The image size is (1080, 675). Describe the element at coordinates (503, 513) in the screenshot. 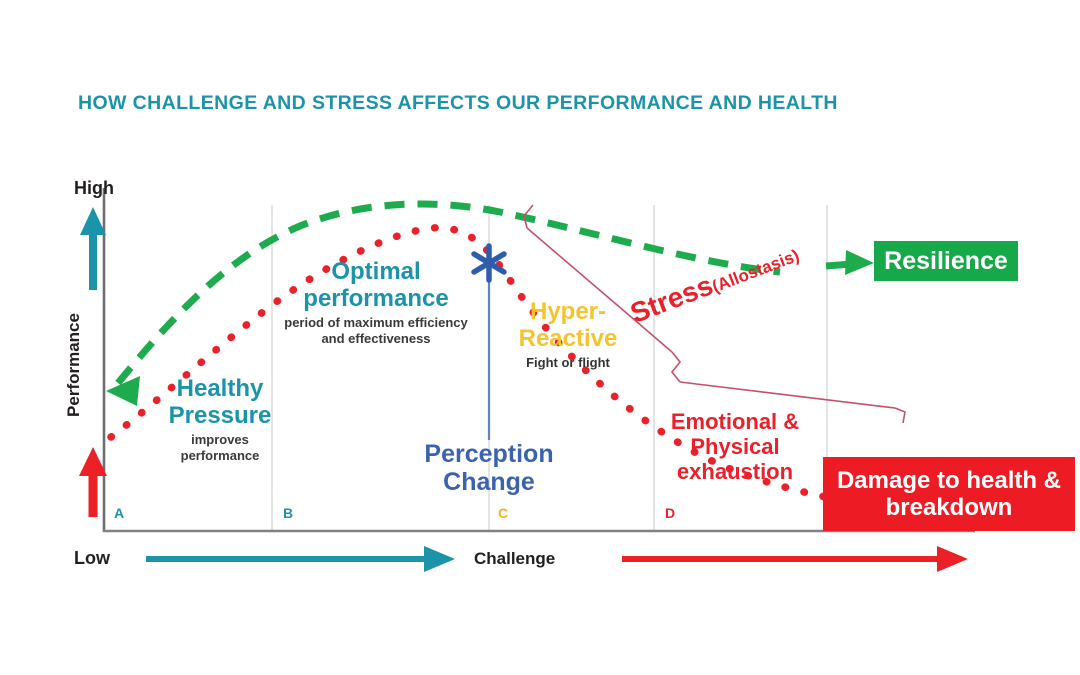

I see `zone-label-c: C` at that location.